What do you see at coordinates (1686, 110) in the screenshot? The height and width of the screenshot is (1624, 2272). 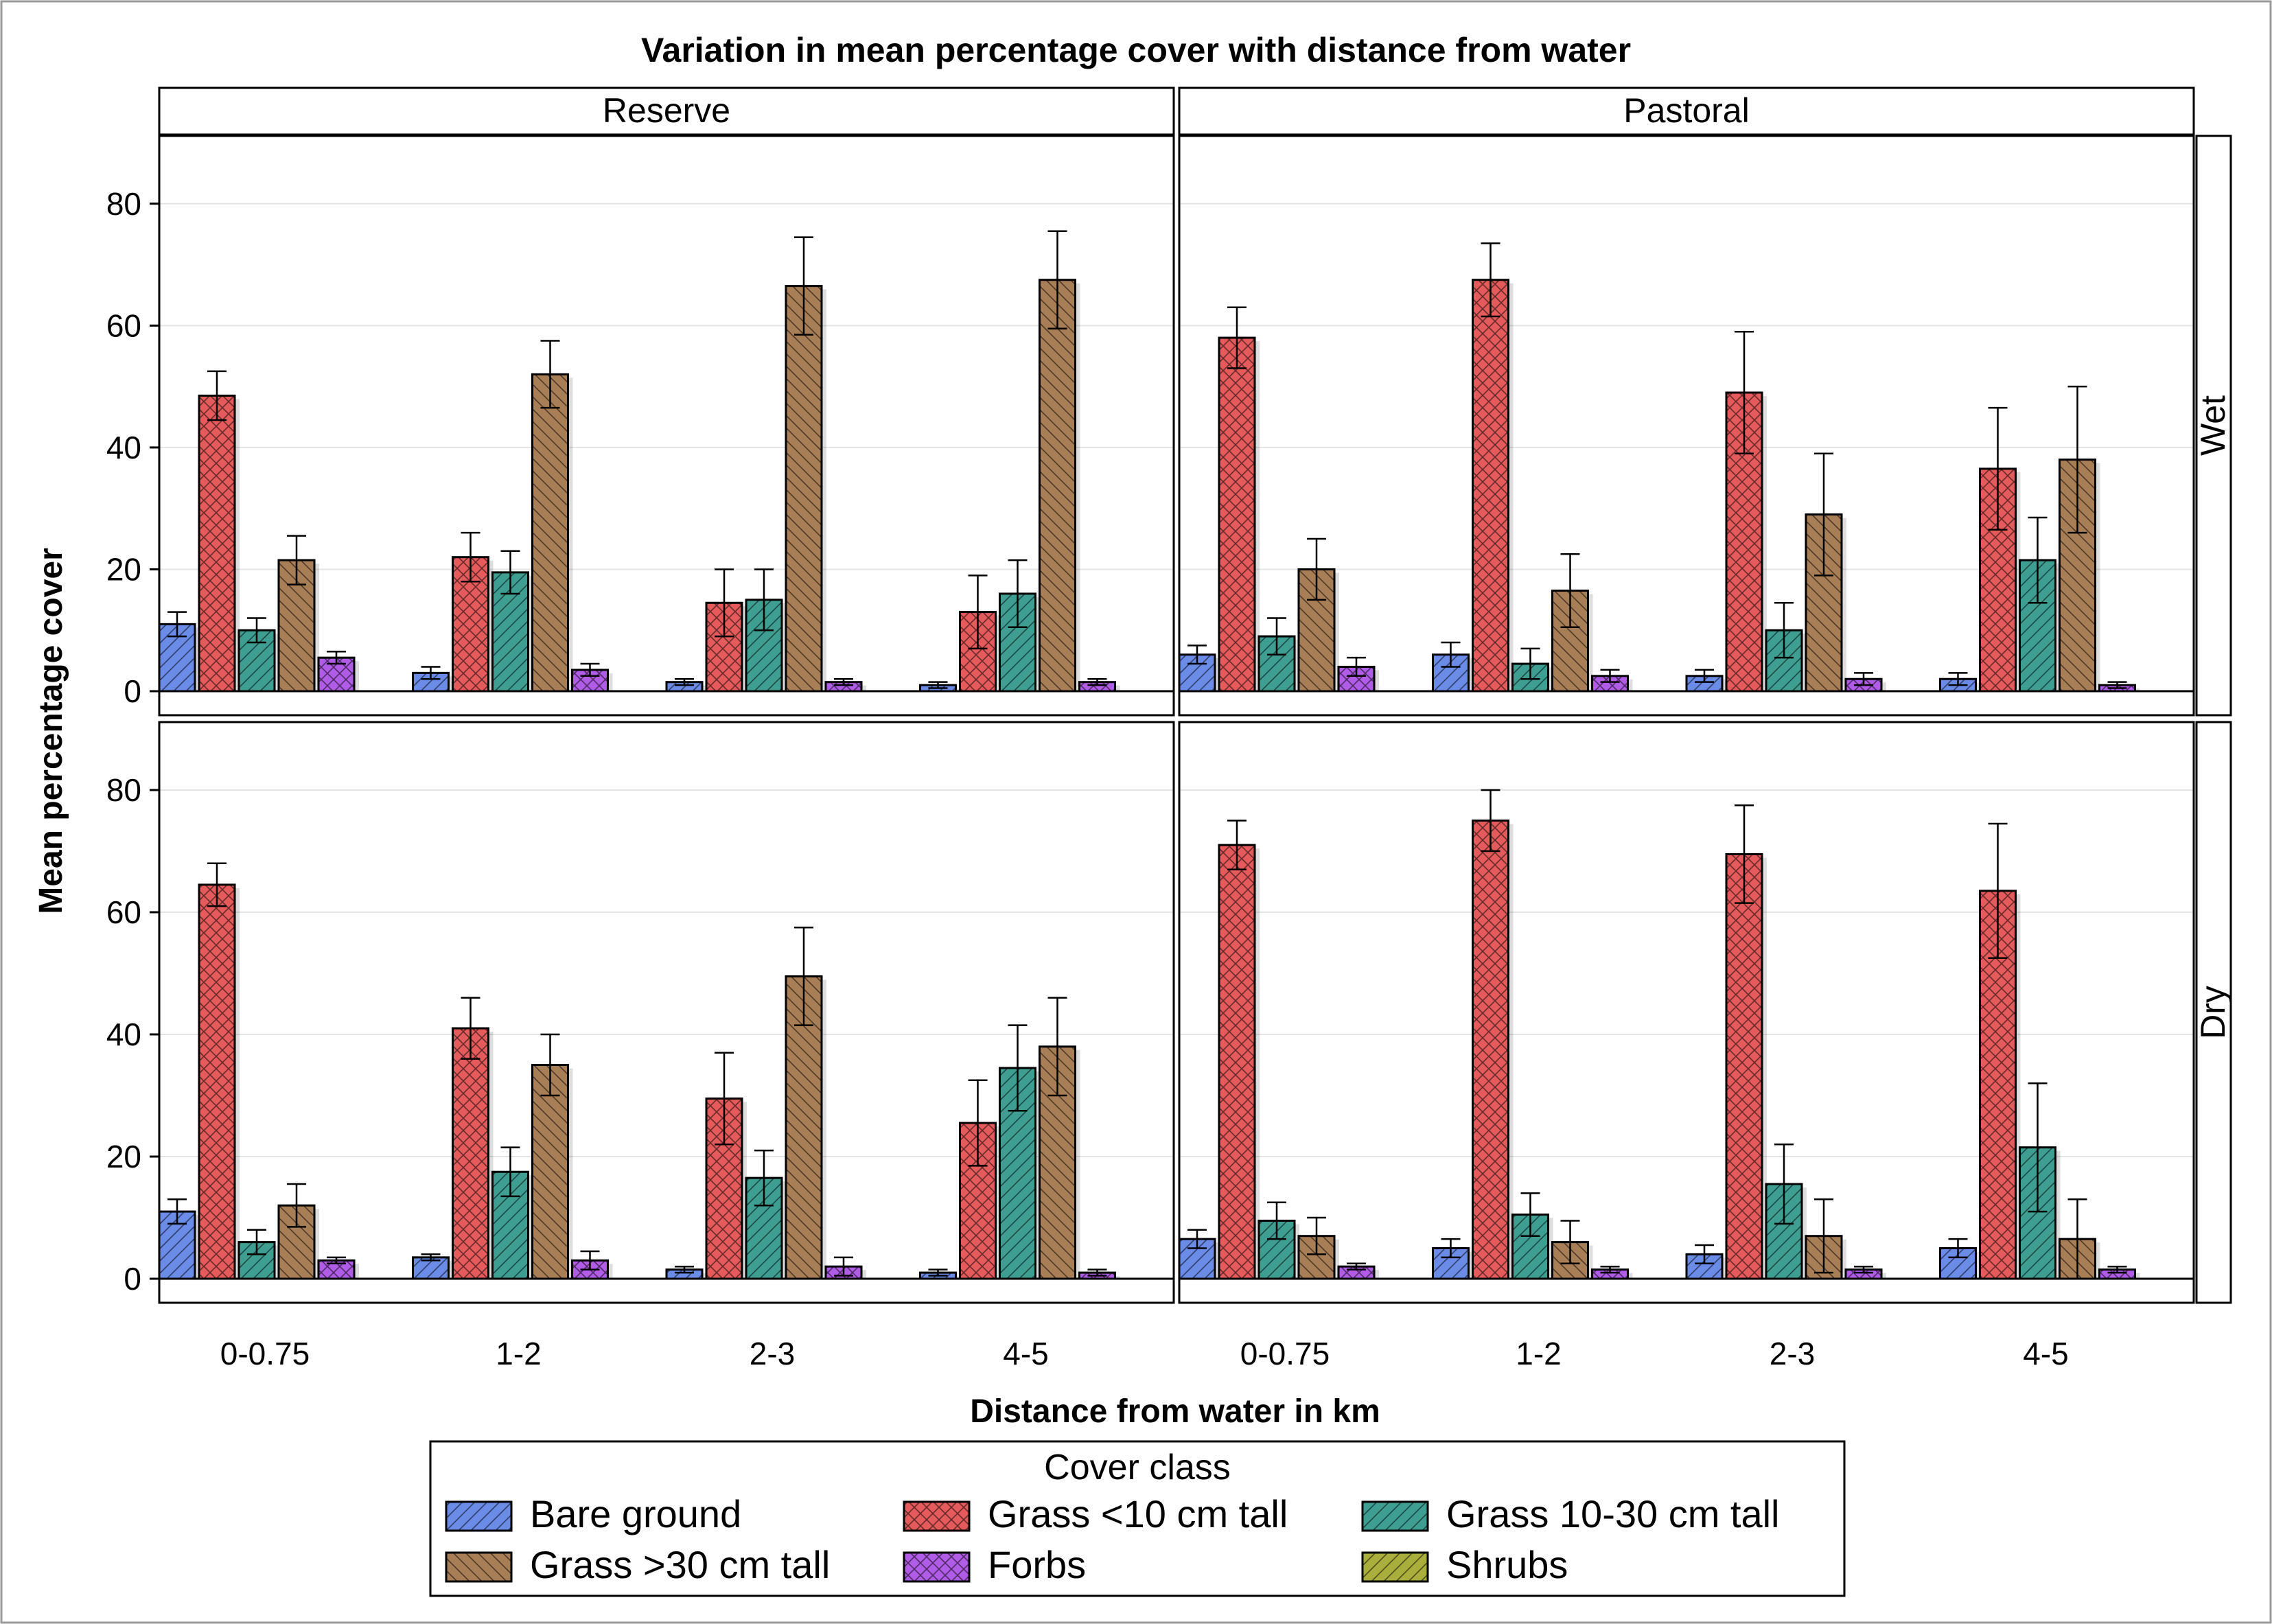 I see `strip-label-pastoral: Pastoral` at bounding box center [1686, 110].